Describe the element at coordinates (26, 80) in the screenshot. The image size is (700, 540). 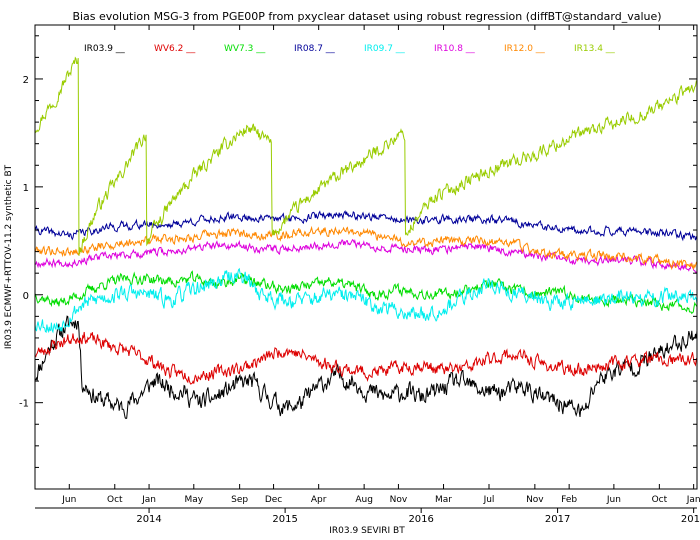
I see `y-tick-label: 2` at that location.